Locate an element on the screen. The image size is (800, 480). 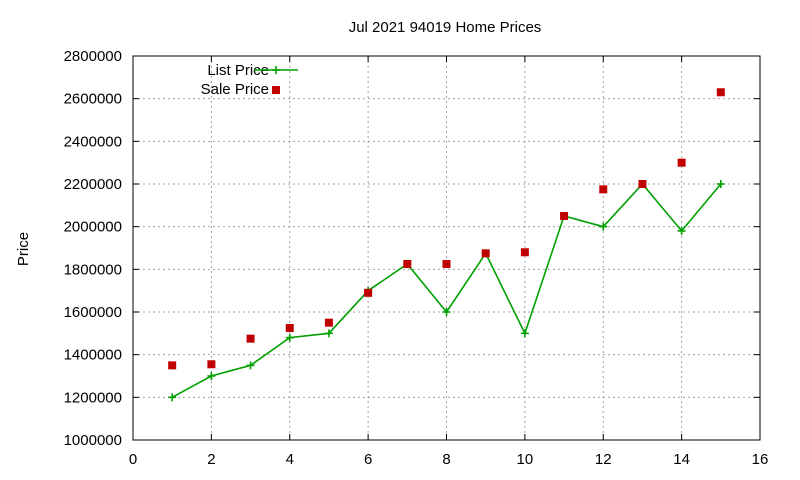
legend-square-sample is located at coordinates (276, 90).